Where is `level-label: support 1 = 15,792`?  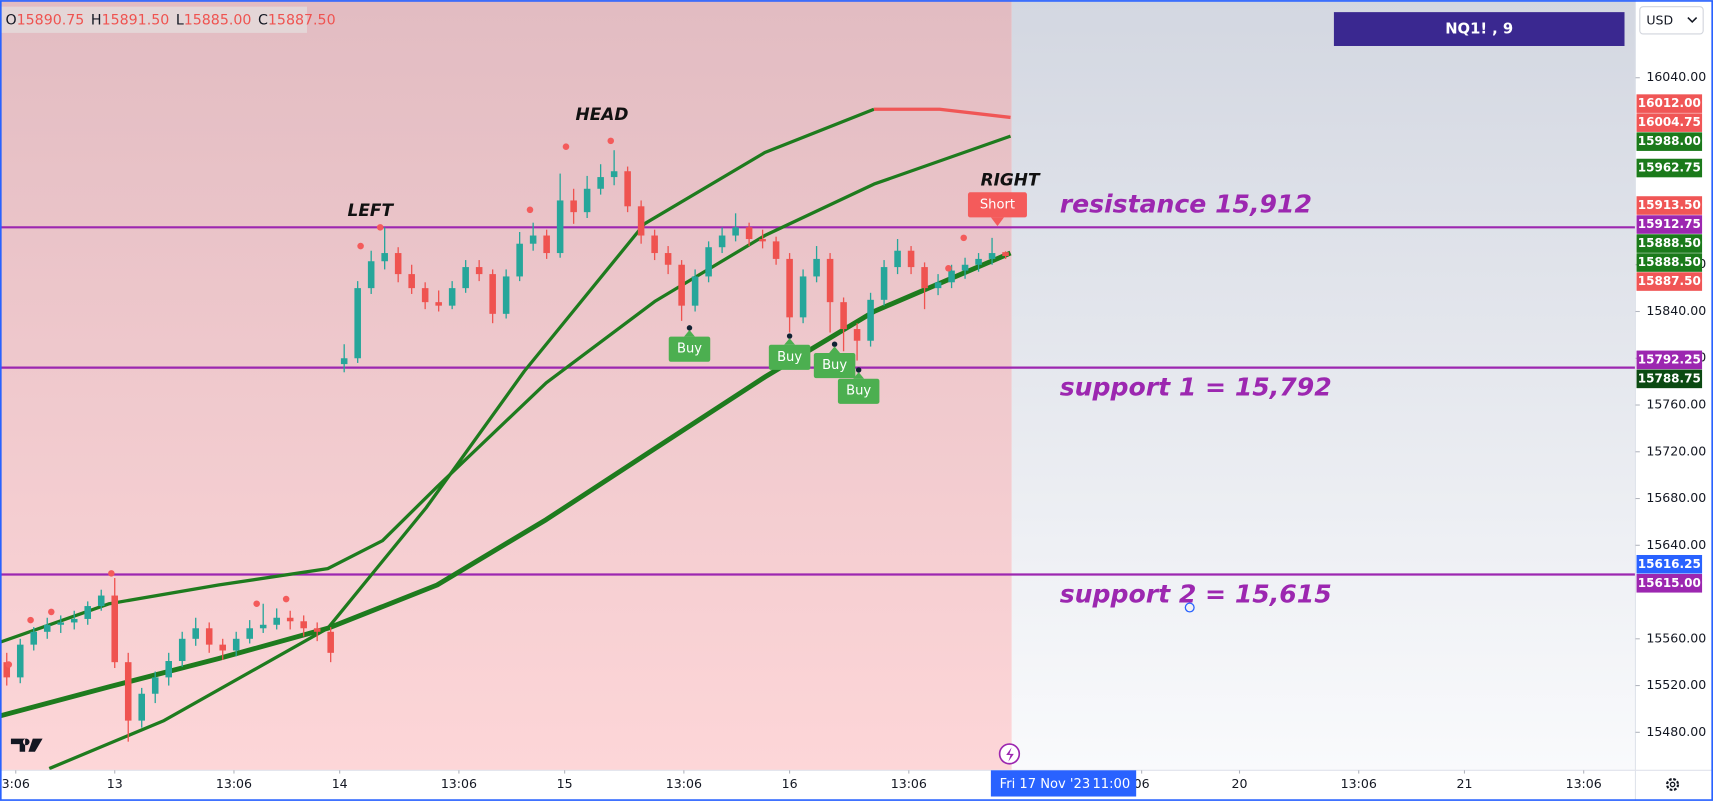 level-label: support 1 = 15,792 is located at coordinates (1196, 386).